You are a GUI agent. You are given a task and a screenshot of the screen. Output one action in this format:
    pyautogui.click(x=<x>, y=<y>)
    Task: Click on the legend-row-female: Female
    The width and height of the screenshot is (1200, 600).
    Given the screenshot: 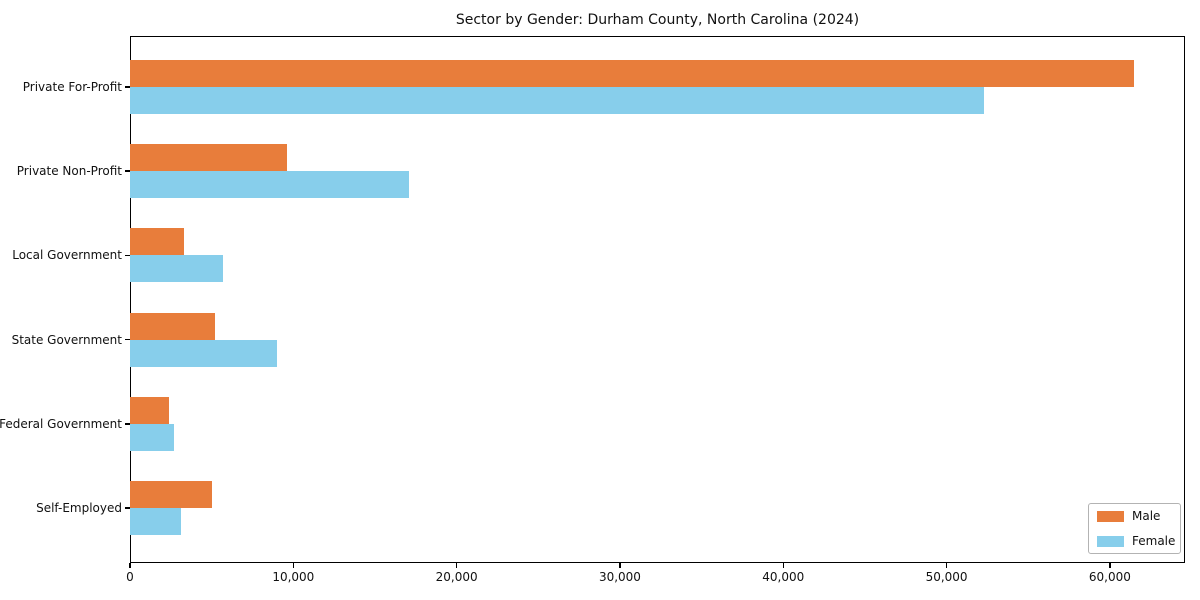 What is the action you would take?
    pyautogui.click(x=1136, y=541)
    